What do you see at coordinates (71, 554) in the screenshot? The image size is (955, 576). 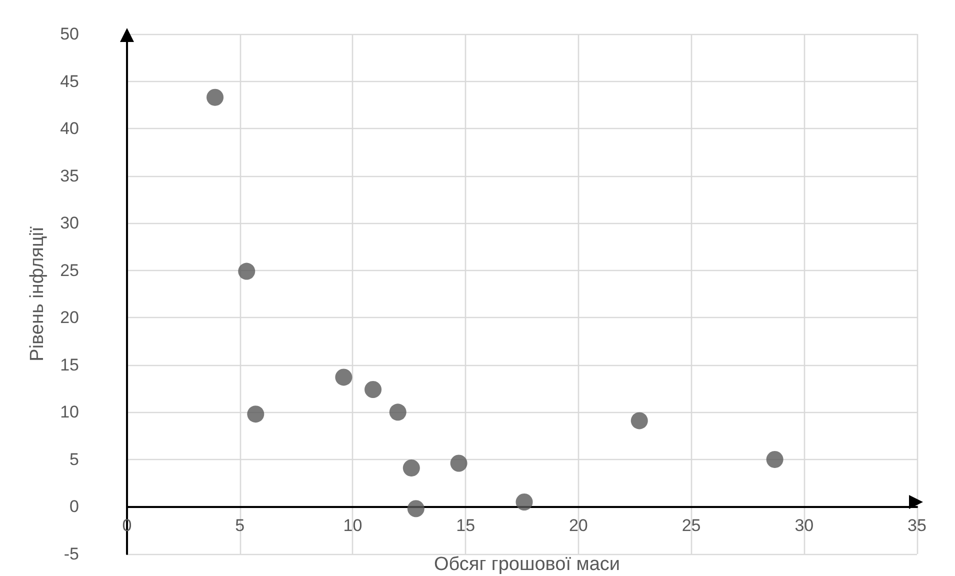 I see `y-tick-label: -5` at bounding box center [71, 554].